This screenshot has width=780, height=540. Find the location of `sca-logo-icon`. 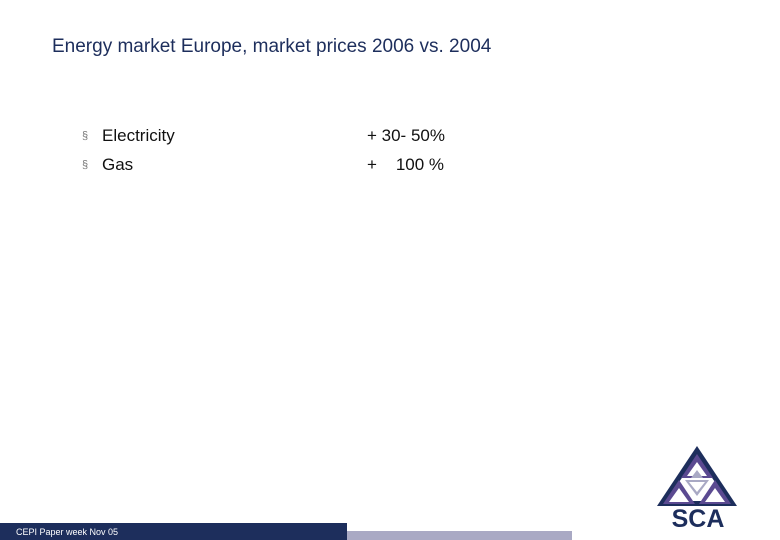

sca-logo-icon is located at coordinates (697, 476).